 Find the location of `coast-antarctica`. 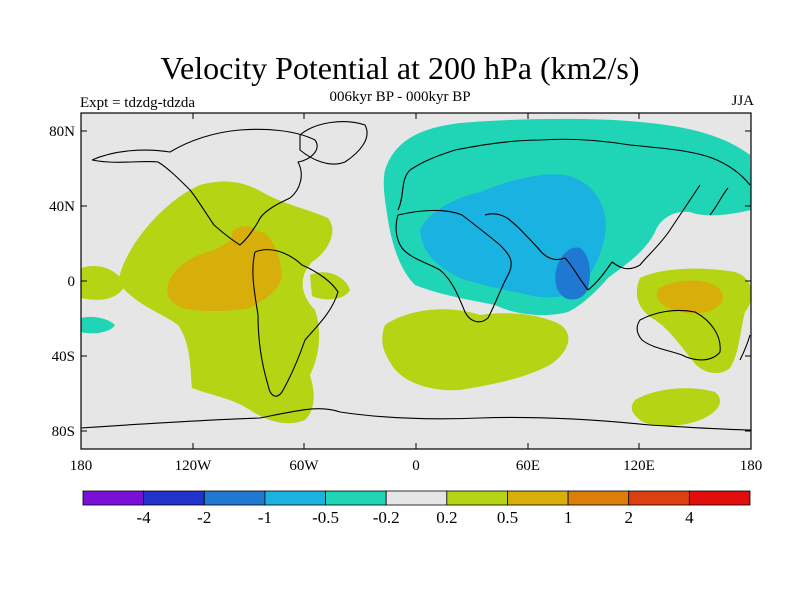

coast-antarctica is located at coordinates (416, 419).